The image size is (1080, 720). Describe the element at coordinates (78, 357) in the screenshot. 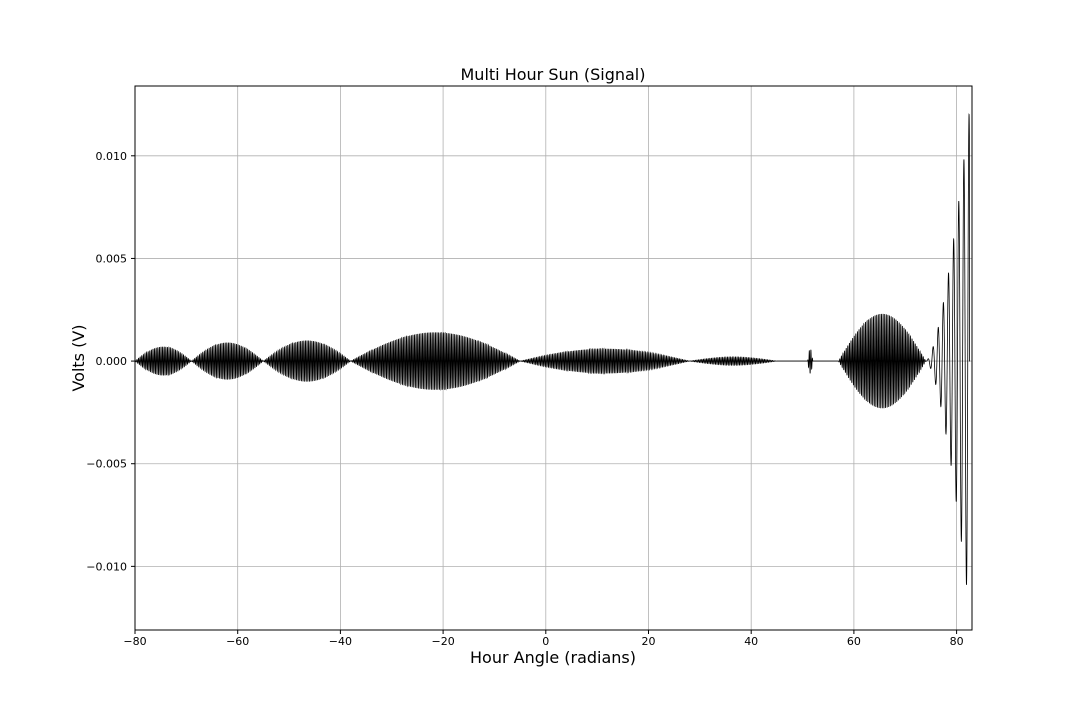

I see `y-axis-label: Volts (V)` at that location.